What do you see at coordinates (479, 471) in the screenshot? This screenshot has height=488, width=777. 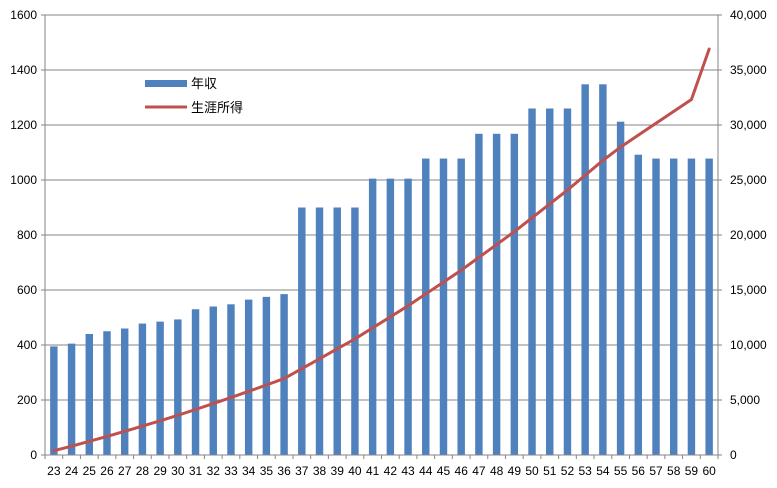 I see `x-tick-label: 47` at bounding box center [479, 471].